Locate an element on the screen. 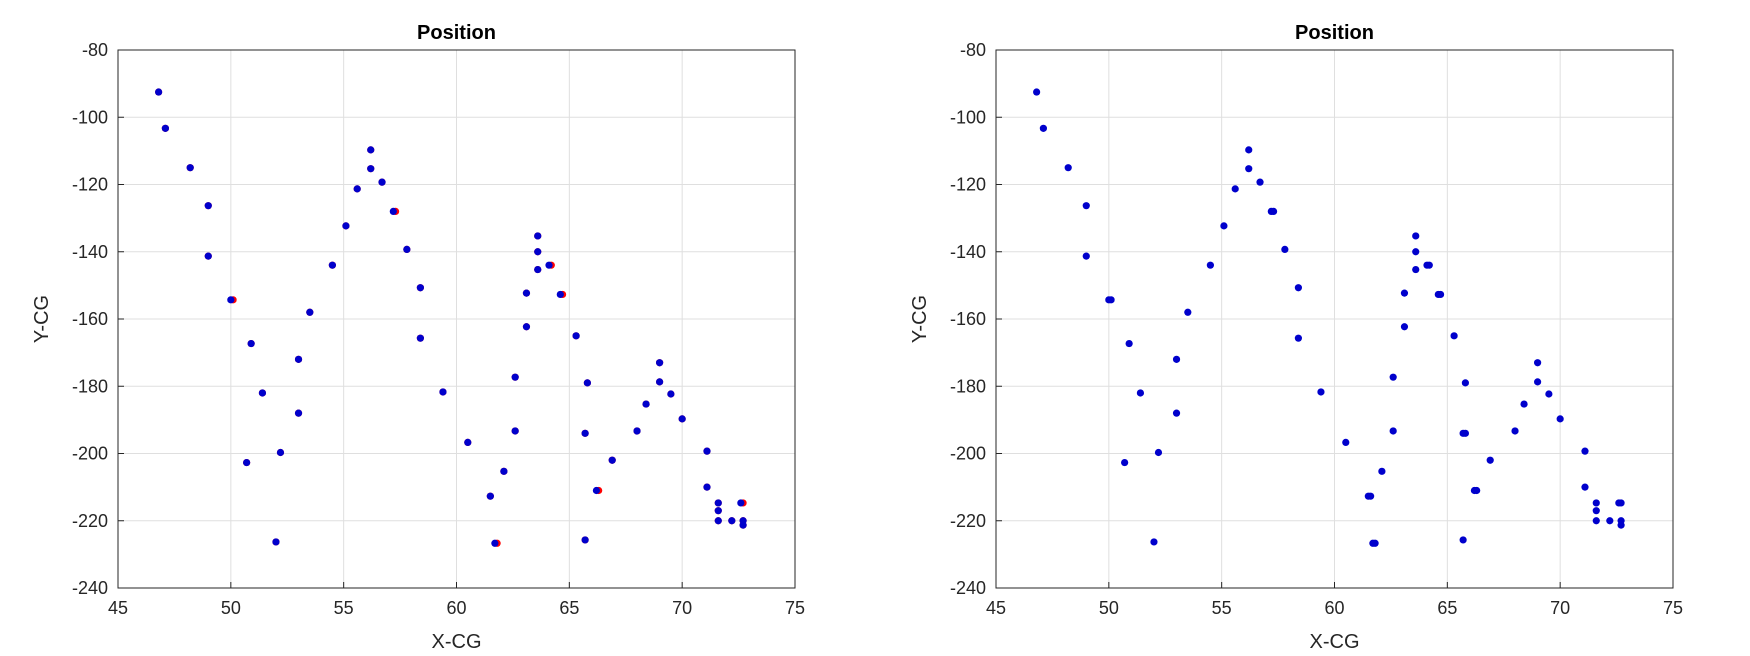  x-tick-label: 45 is located at coordinates (118, 608).